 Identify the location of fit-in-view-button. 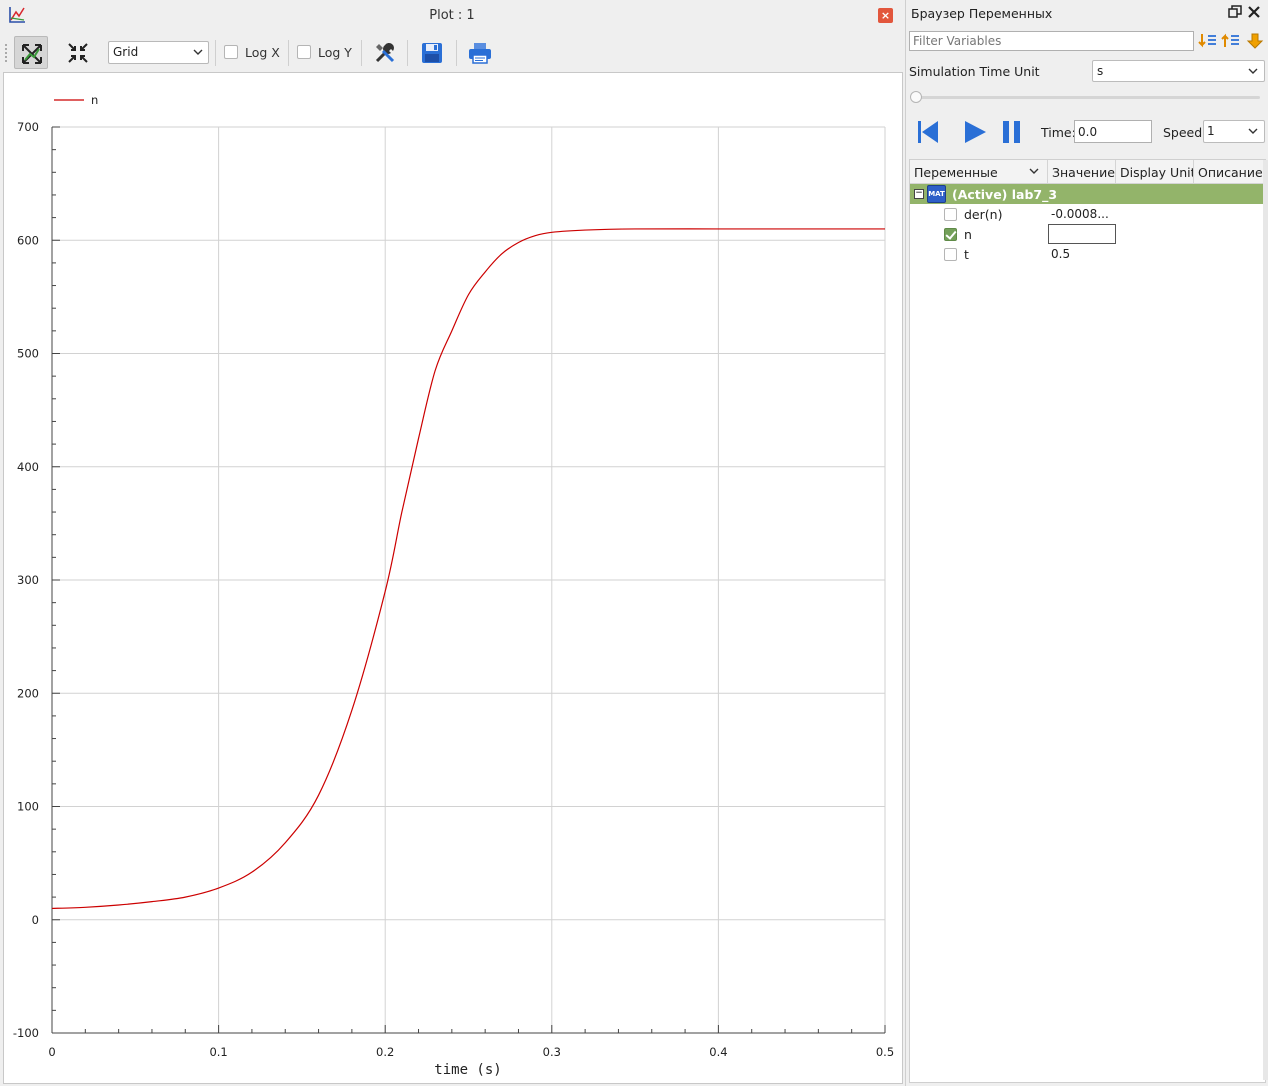
(78, 52).